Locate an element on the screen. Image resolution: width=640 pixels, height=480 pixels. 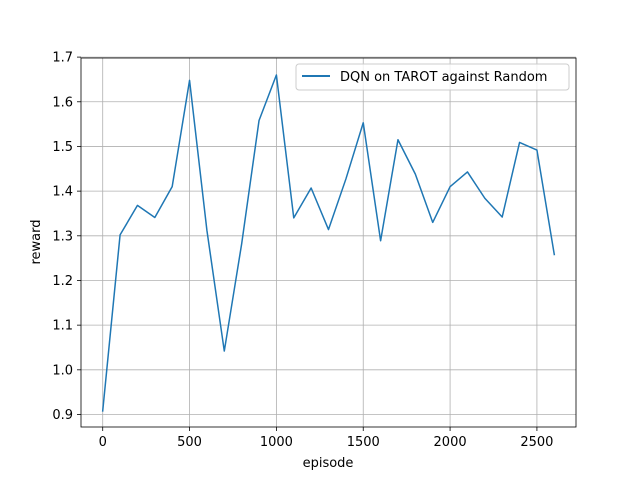
y-tick-label: 1.7 is located at coordinates (62, 58).